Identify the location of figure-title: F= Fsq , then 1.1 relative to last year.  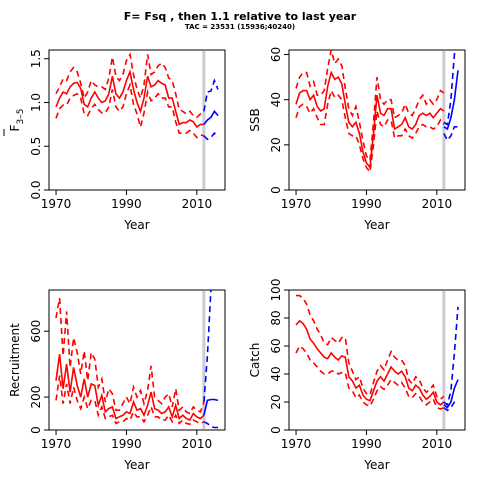
(240, 16).